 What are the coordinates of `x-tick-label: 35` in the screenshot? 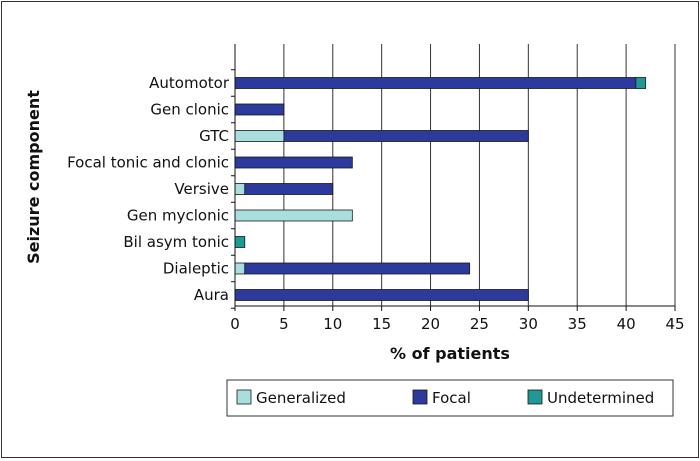 It's located at (577, 324).